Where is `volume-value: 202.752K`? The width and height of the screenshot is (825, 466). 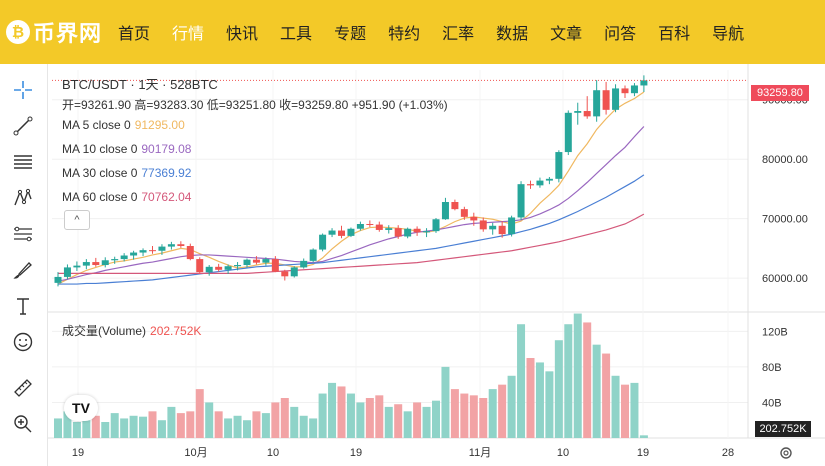
volume-value: 202.752K is located at coordinates (176, 331).